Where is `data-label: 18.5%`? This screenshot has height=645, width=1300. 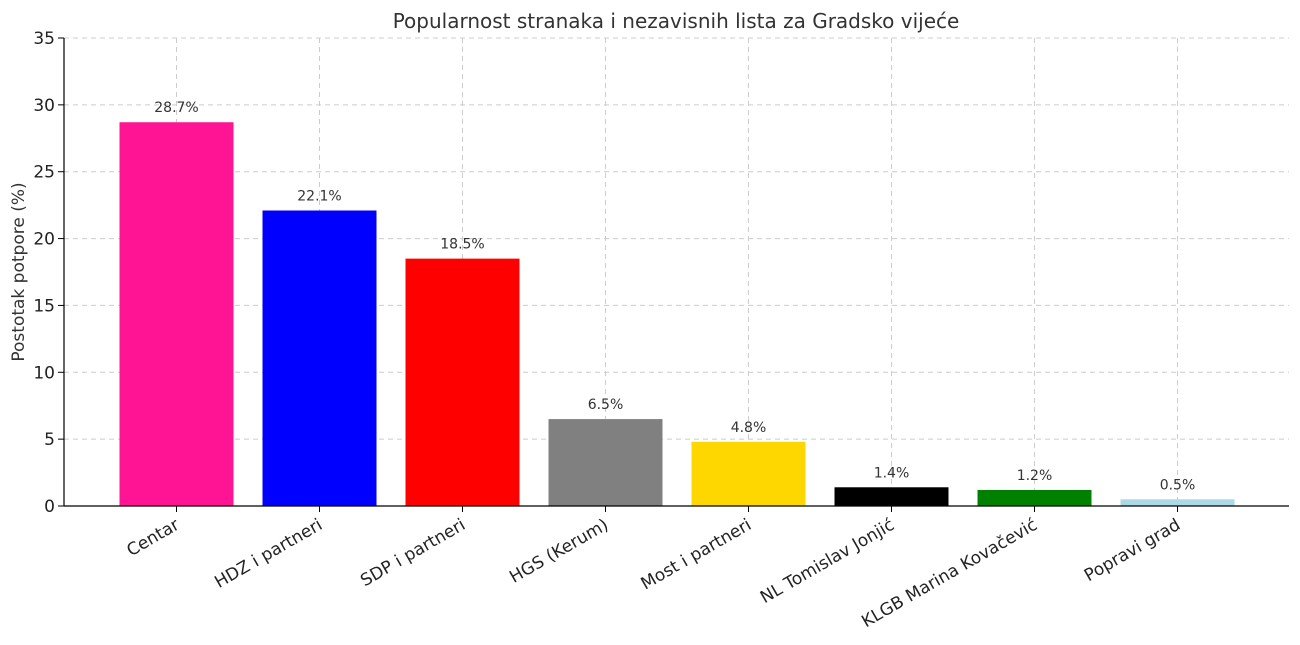 data-label: 18.5% is located at coordinates (462, 245).